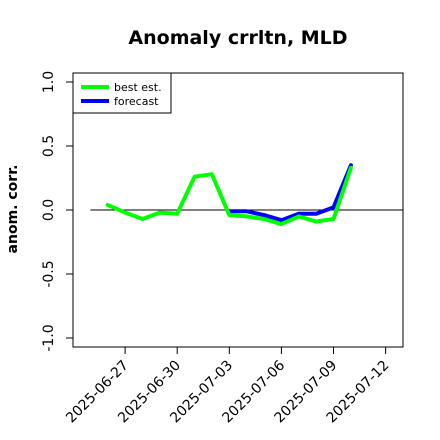 The width and height of the screenshot is (440, 440). What do you see at coordinates (138, 87) in the screenshot?
I see `legend-label-best-est: best est.` at bounding box center [138, 87].